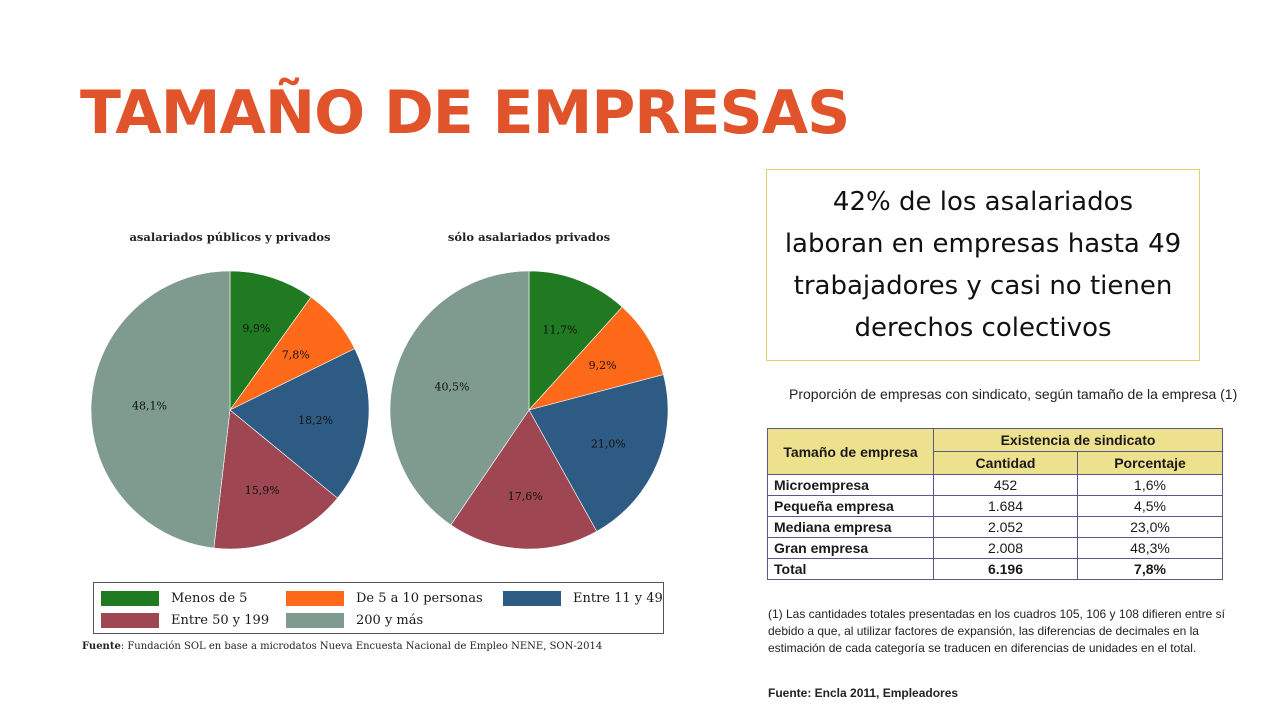 This screenshot has height=720, width=1280. Describe the element at coordinates (1150, 569) in the screenshot. I see `row-porcentaje: 7,8%` at that location.